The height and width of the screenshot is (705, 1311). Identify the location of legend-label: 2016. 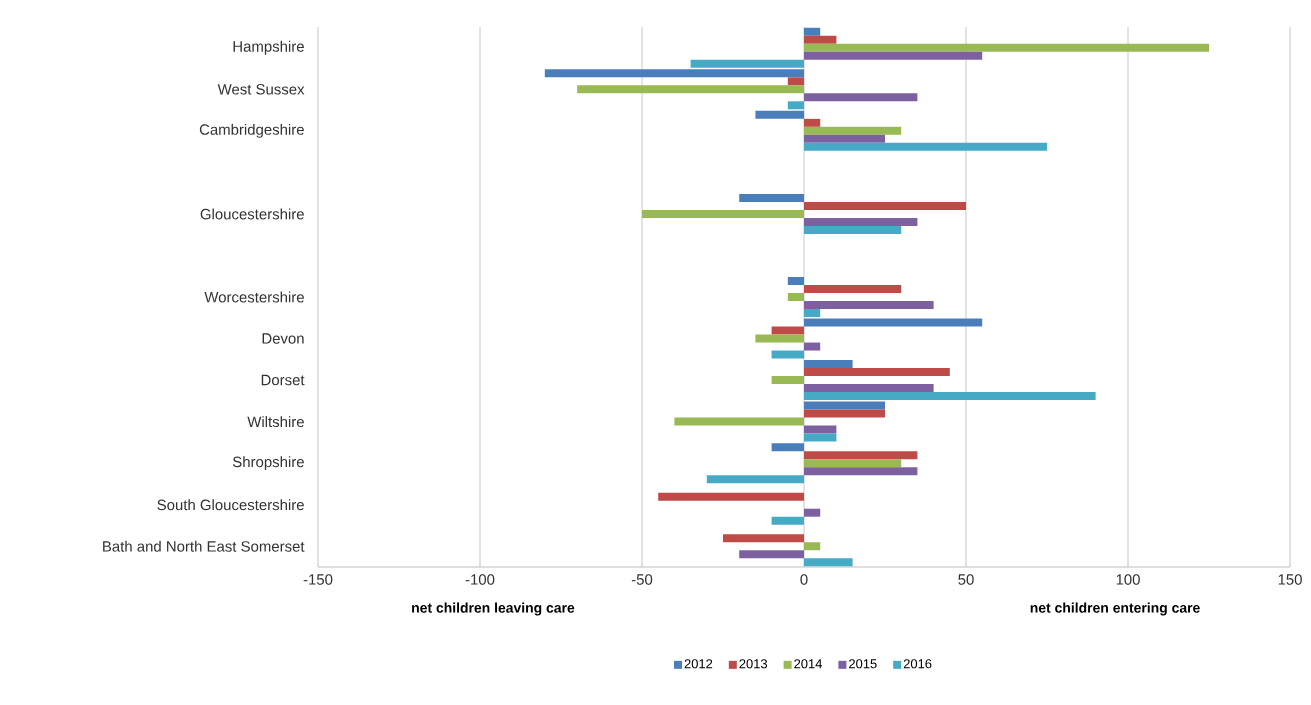
(917, 664).